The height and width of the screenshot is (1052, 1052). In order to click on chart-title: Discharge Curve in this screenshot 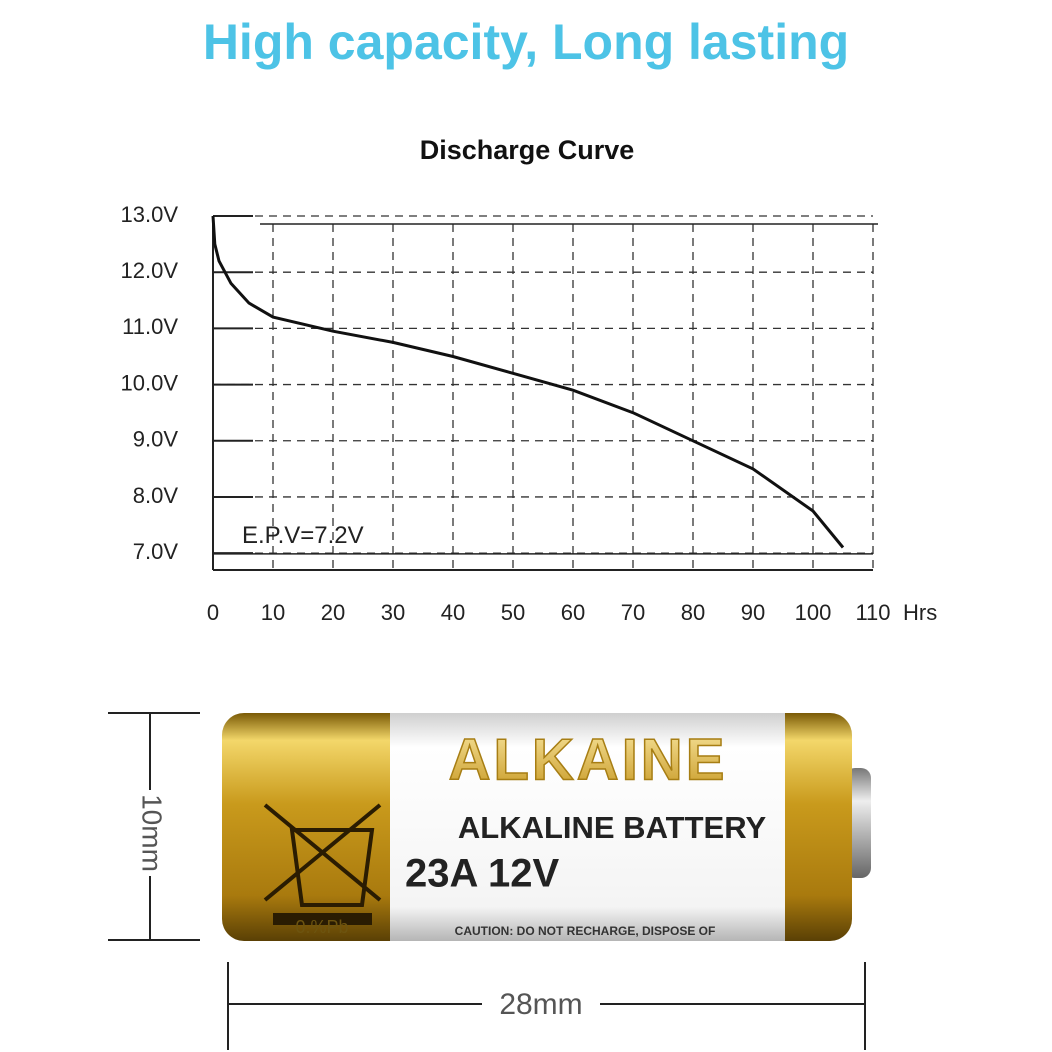, I will do `click(527, 150)`.